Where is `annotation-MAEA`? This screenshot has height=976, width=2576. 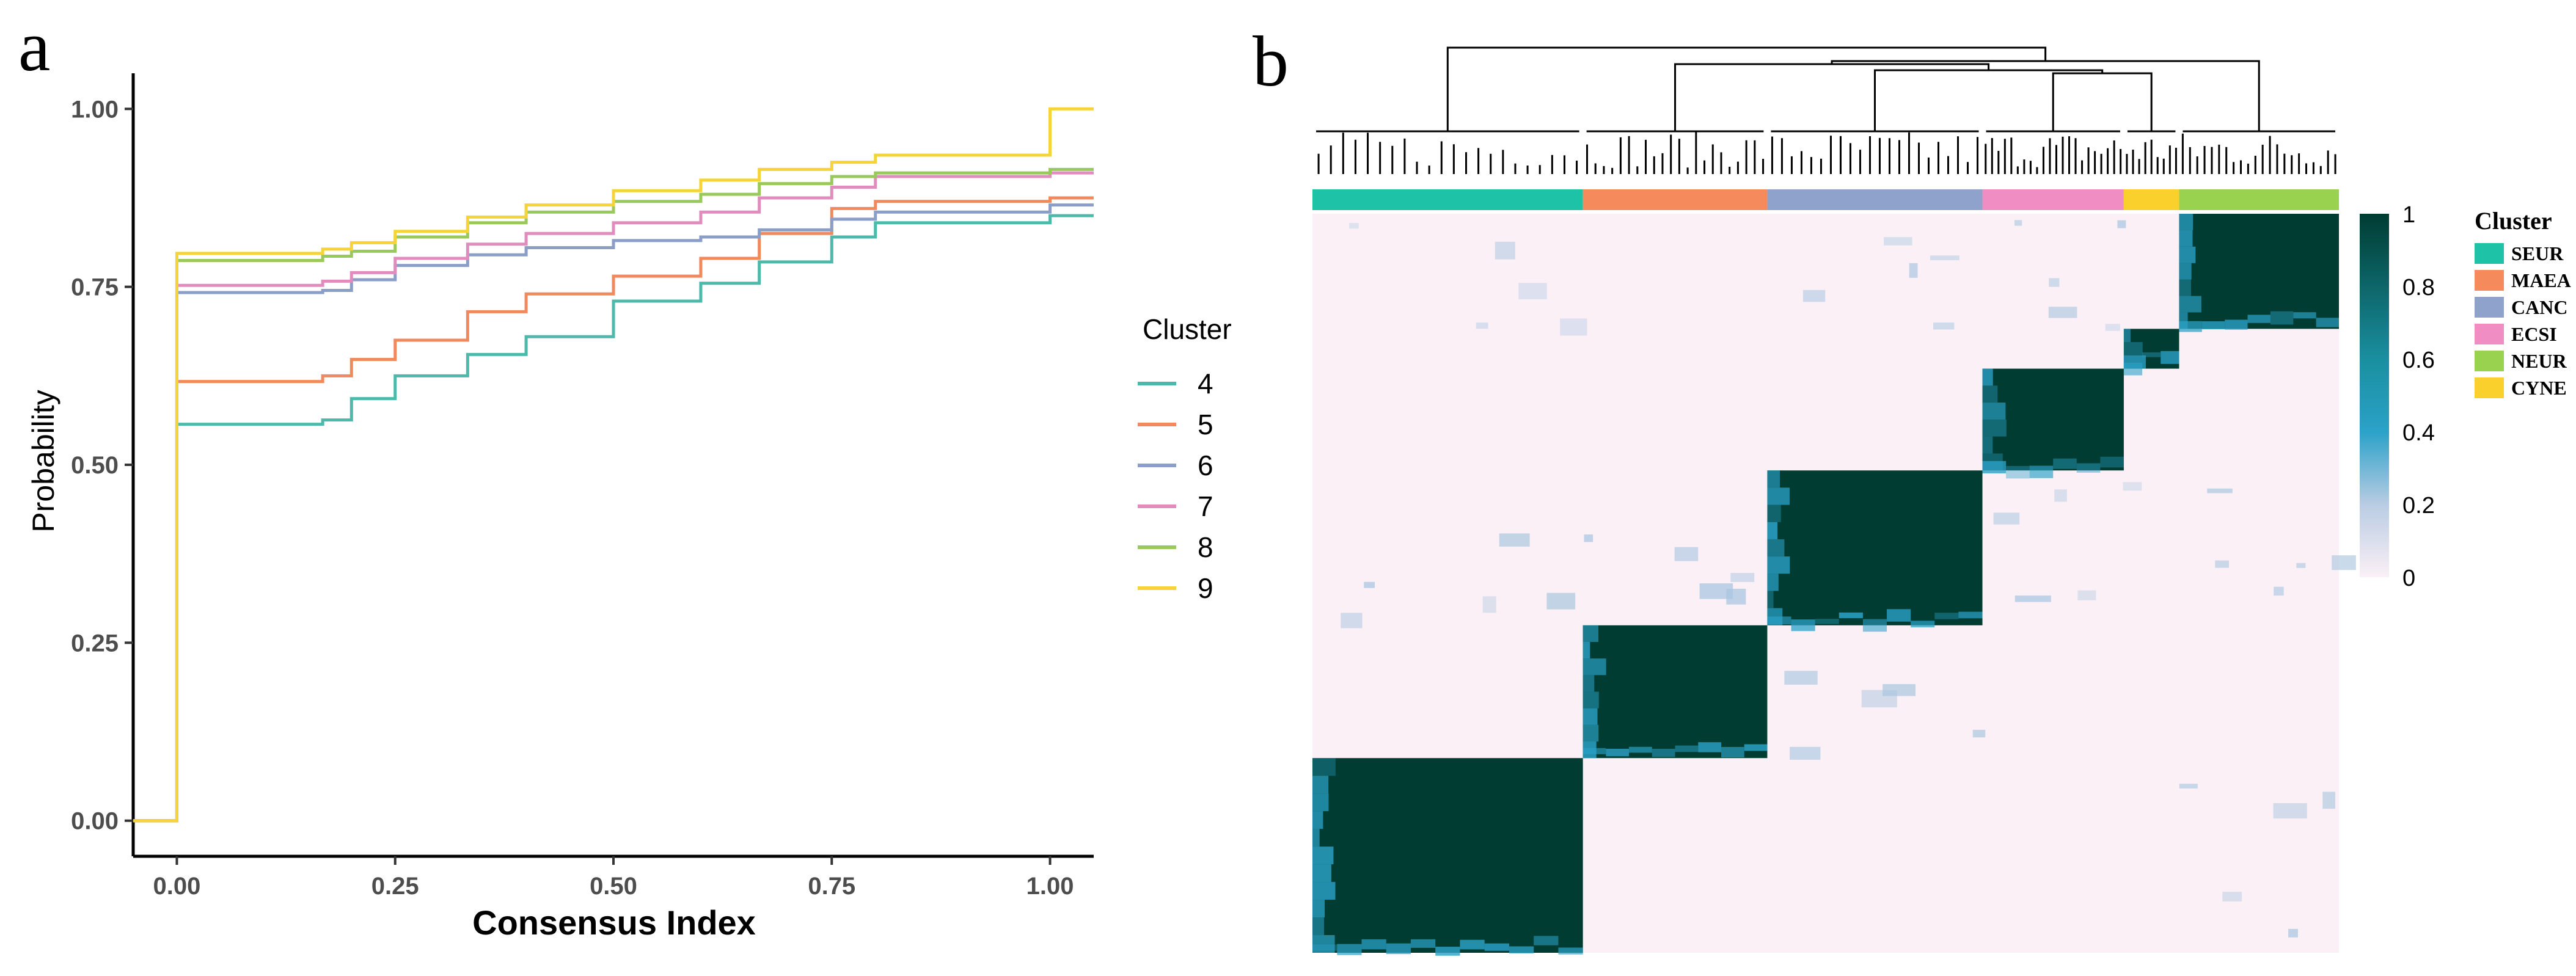 annotation-MAEA is located at coordinates (1675, 199).